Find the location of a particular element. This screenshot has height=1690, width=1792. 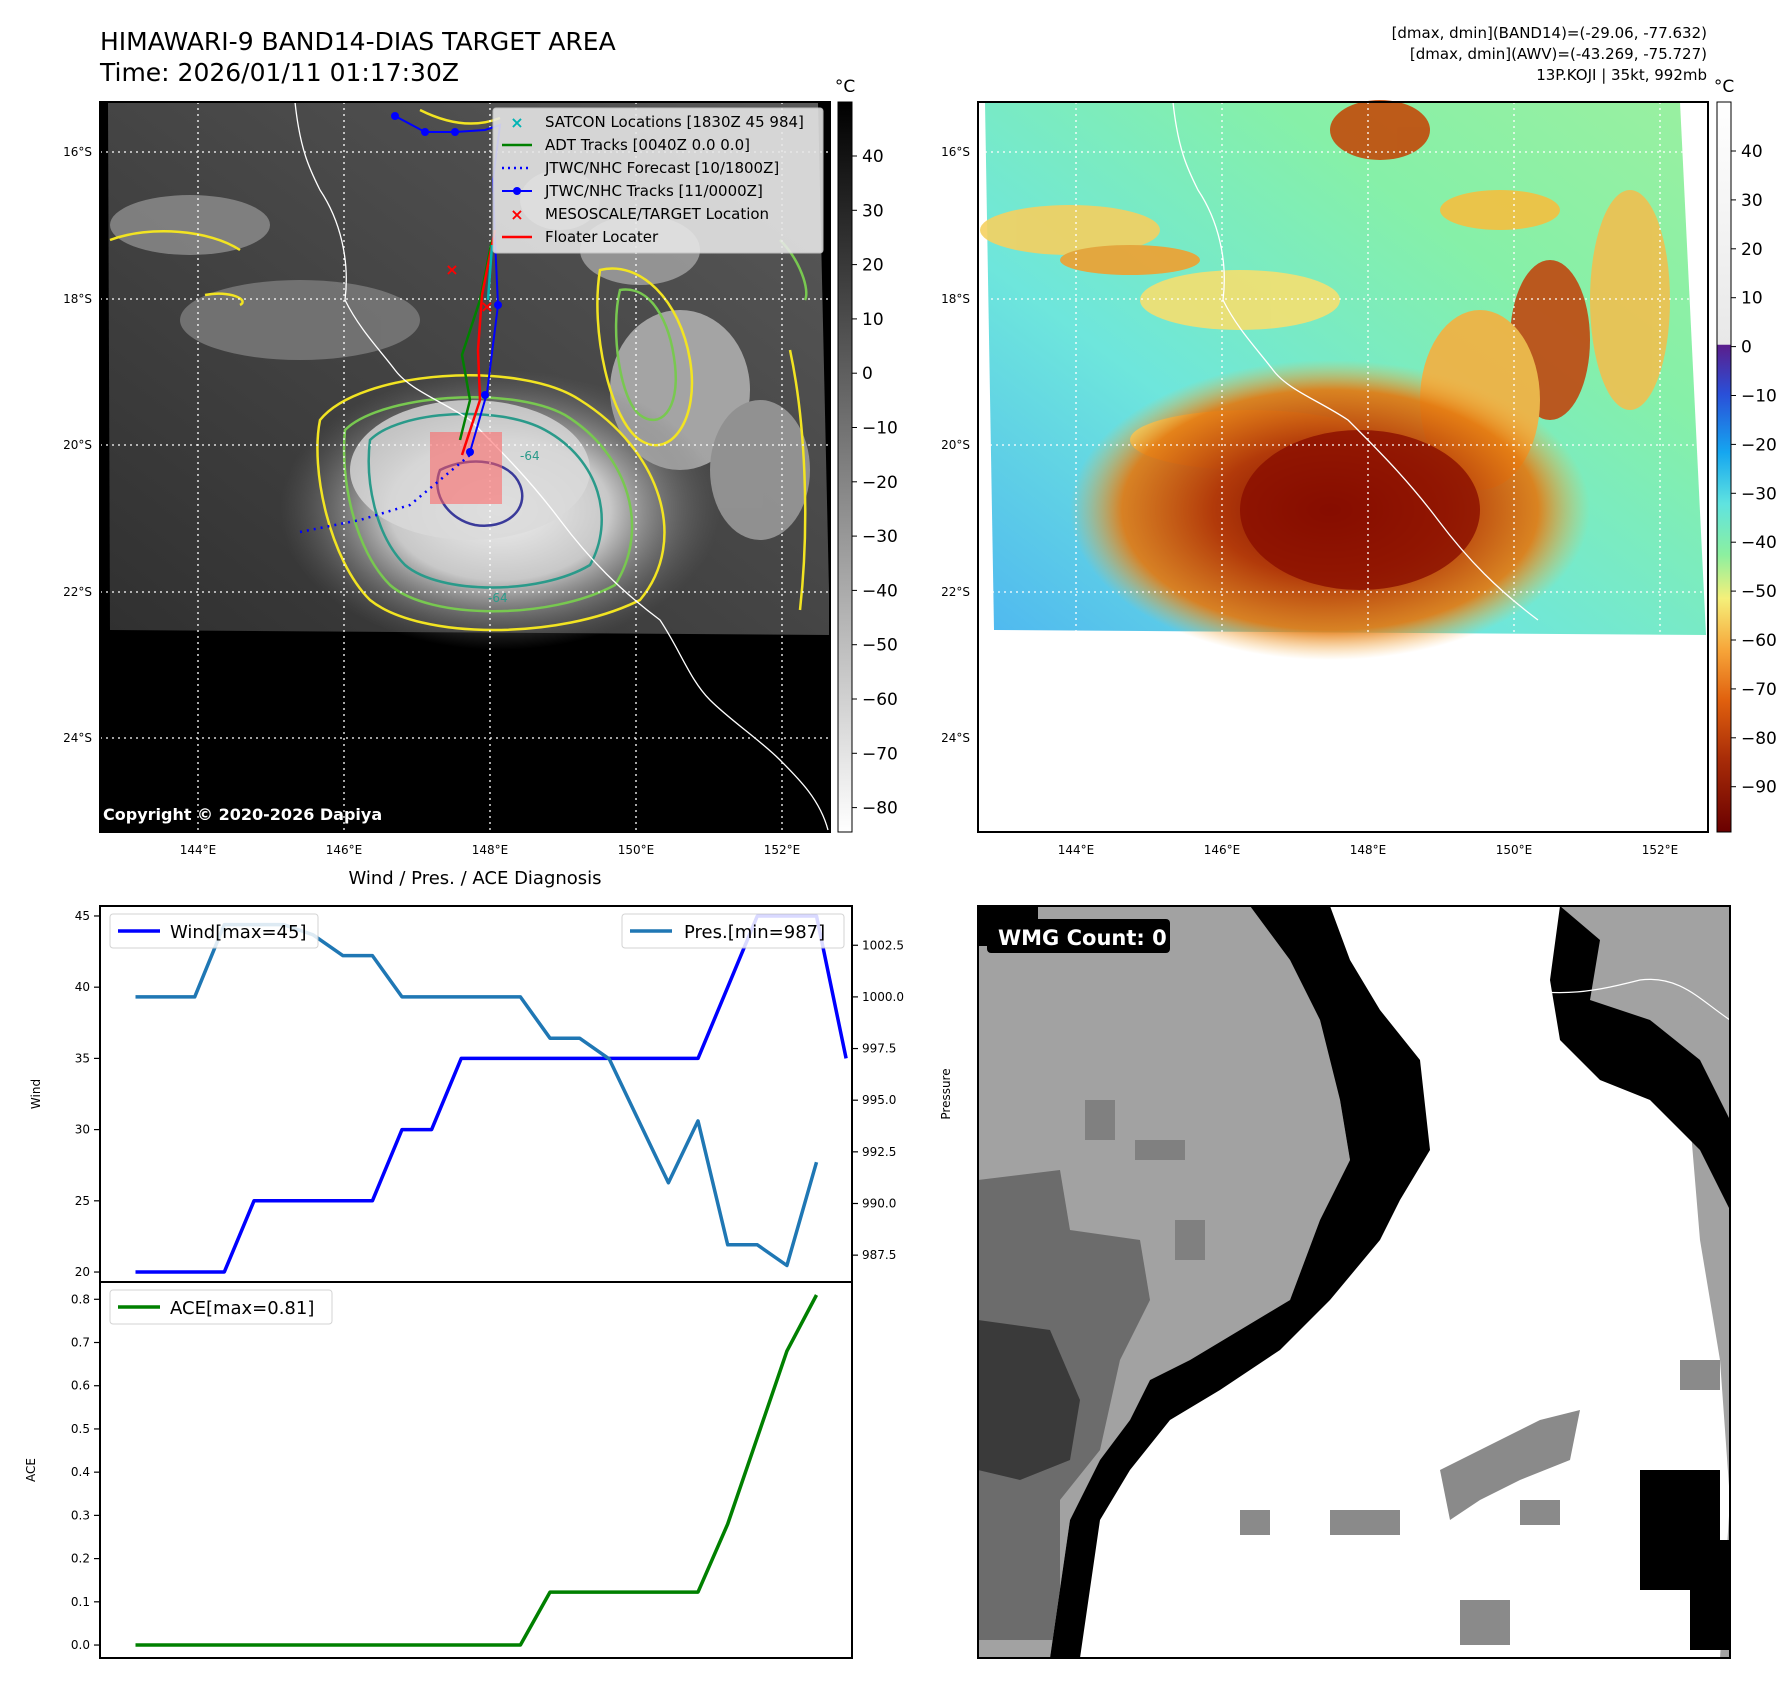

right-colorbar-tick-label: −50 is located at coordinates (1759, 592).